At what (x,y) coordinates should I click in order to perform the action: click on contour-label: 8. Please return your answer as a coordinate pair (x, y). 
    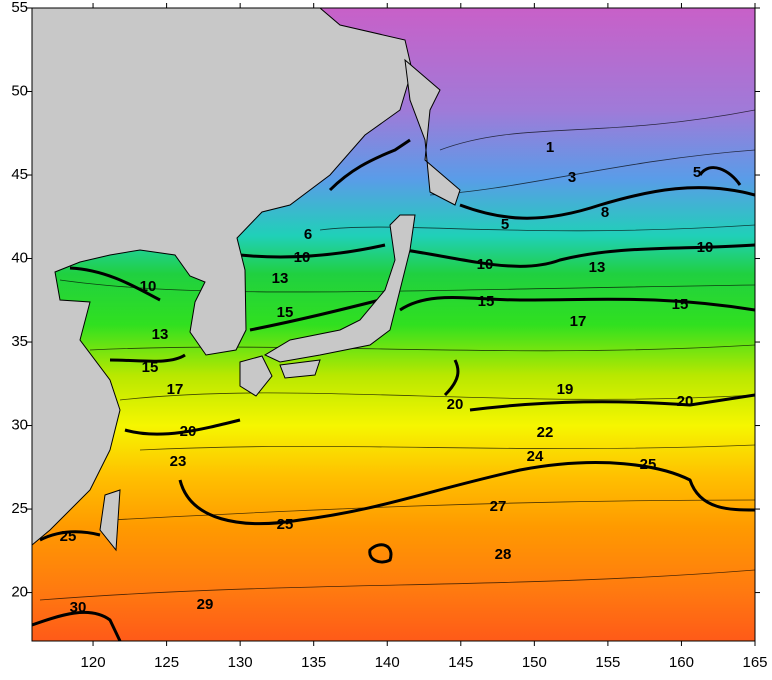
    Looking at the image, I should click on (605, 212).